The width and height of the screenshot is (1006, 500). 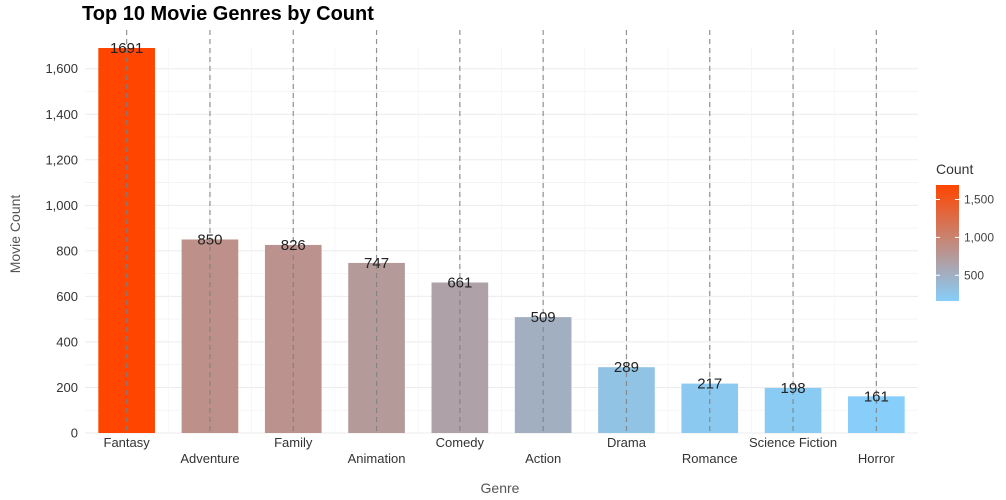 What do you see at coordinates (627, 442) in the screenshot?
I see `x-tick-label: Drama` at bounding box center [627, 442].